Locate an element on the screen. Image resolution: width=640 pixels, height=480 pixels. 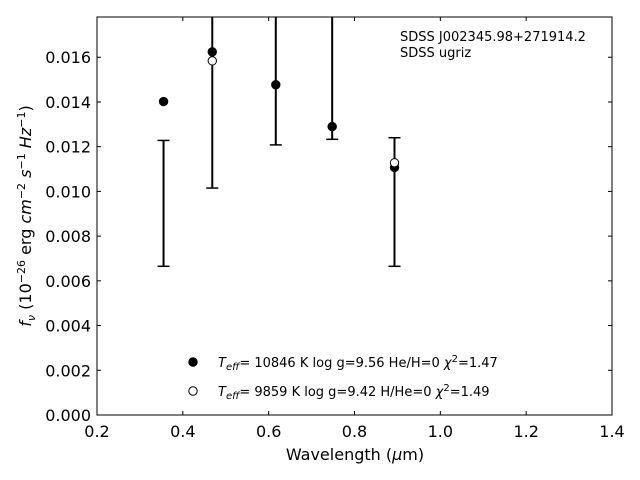
x-tick-label: 1.0 is located at coordinates (440, 431).